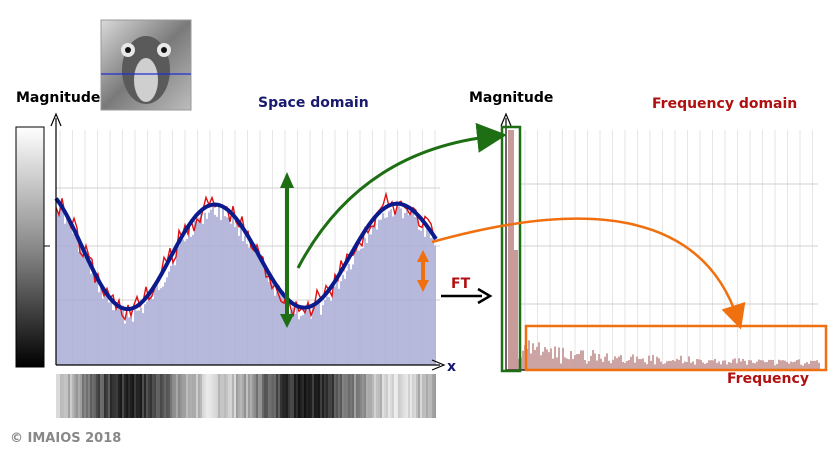 This screenshot has width=836, height=458. I want to click on orange-mapping-arrow, so click(588, 273).